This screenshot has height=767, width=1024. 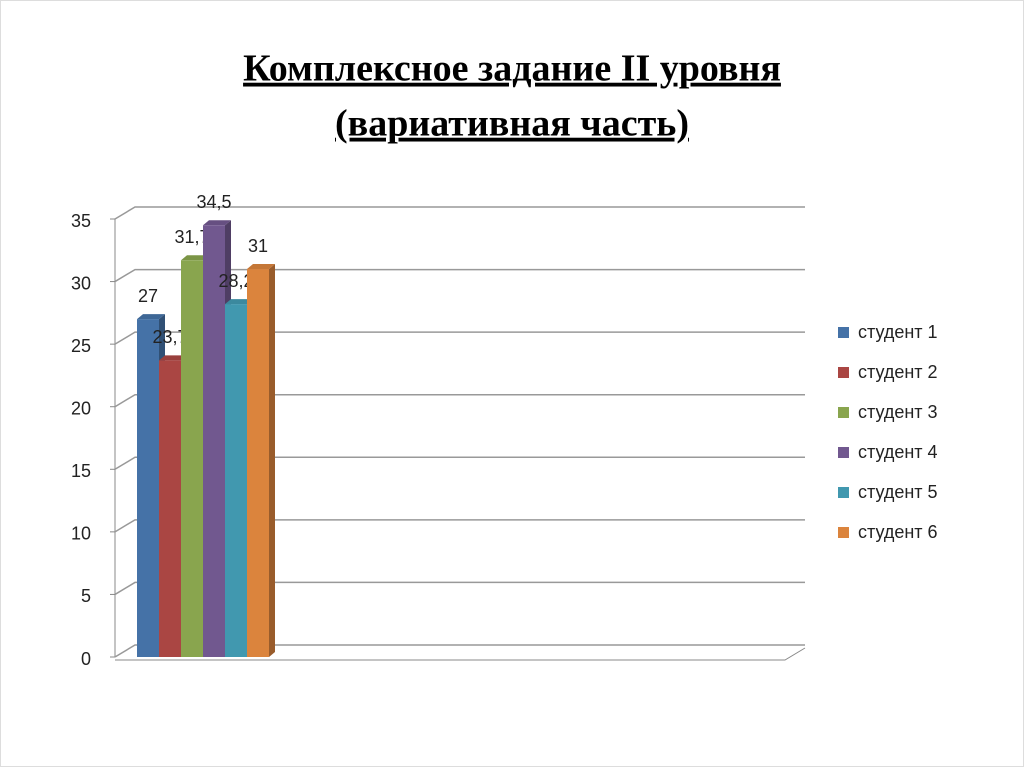 I want to click on y-tick-label: 5, so click(x=86, y=596).